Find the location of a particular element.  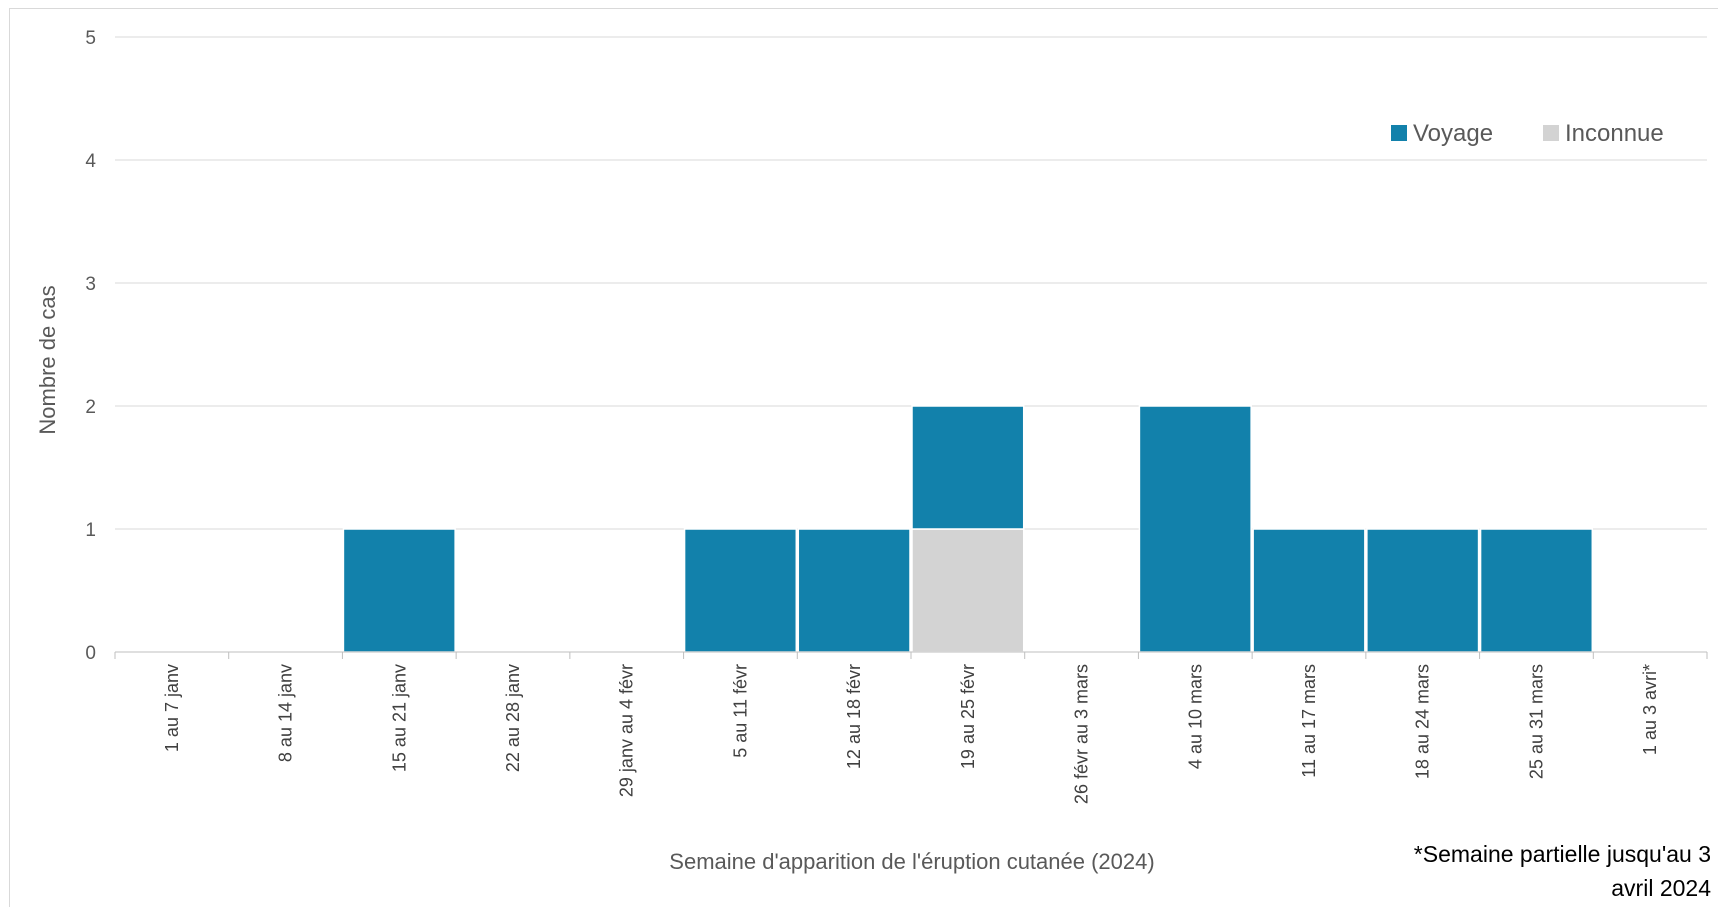

legend: Voyage Inconnue is located at coordinates (1527, 133).